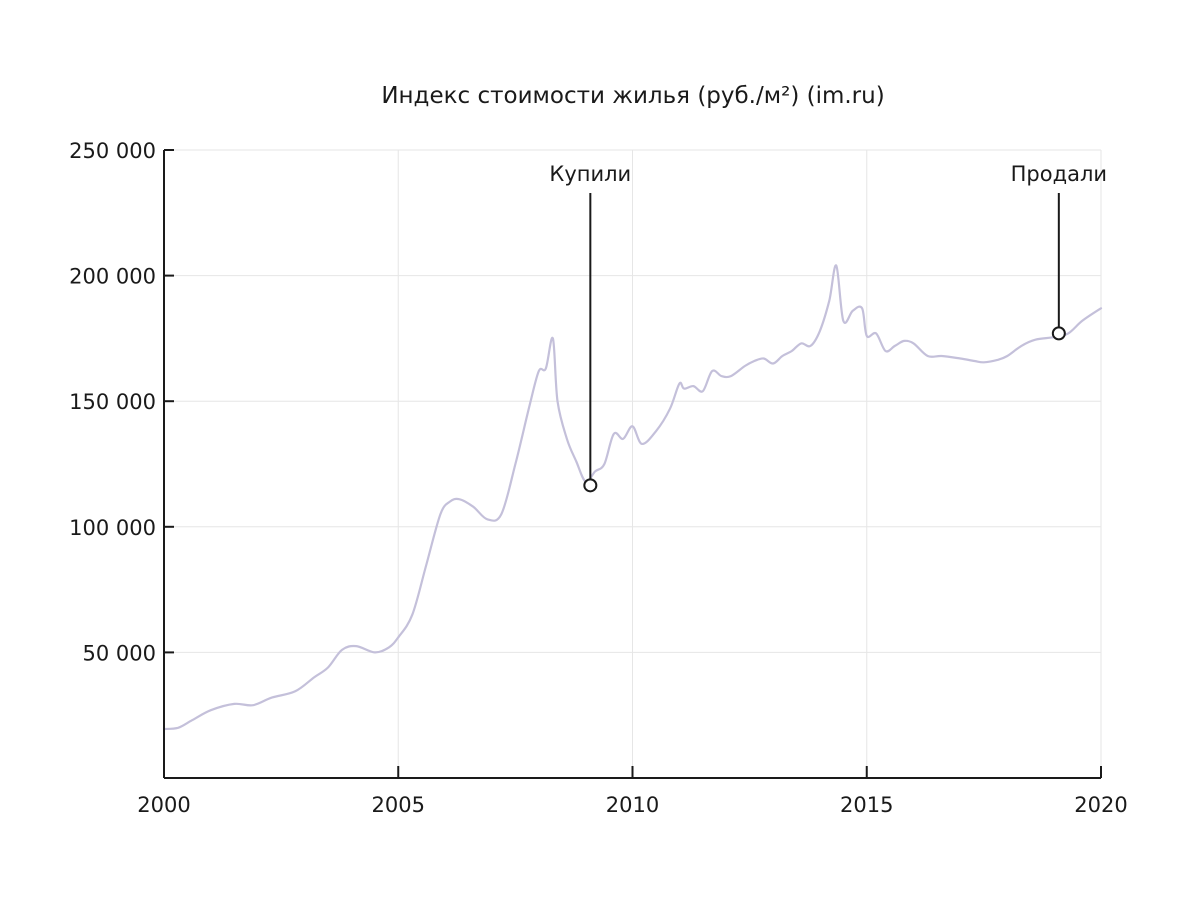  Describe the element at coordinates (1100, 805) in the screenshot. I see `x-tick-label: 2020` at that location.